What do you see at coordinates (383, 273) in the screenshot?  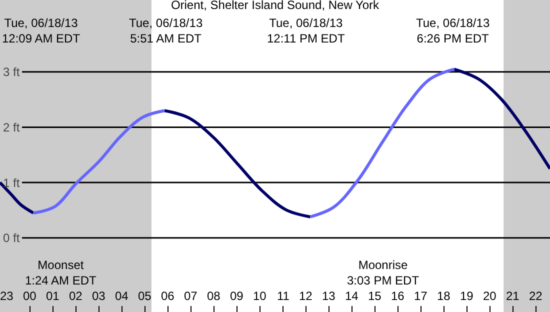 I see `annotation: Moonrise 3:03 PM EDT` at bounding box center [383, 273].